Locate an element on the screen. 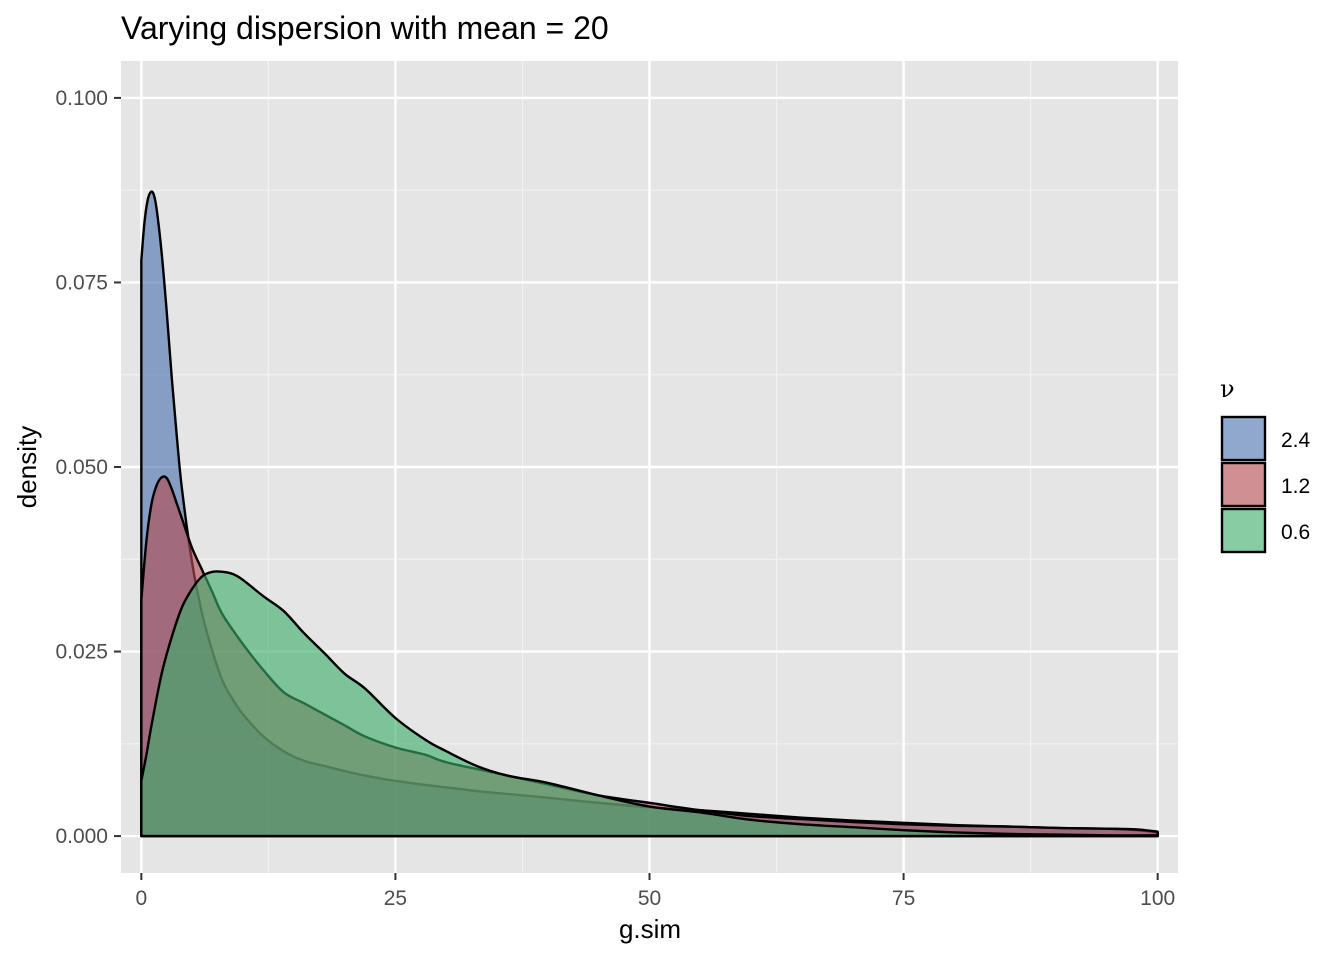 The height and width of the screenshot is (960, 1344). y-axis-title: density is located at coordinates (27, 467).